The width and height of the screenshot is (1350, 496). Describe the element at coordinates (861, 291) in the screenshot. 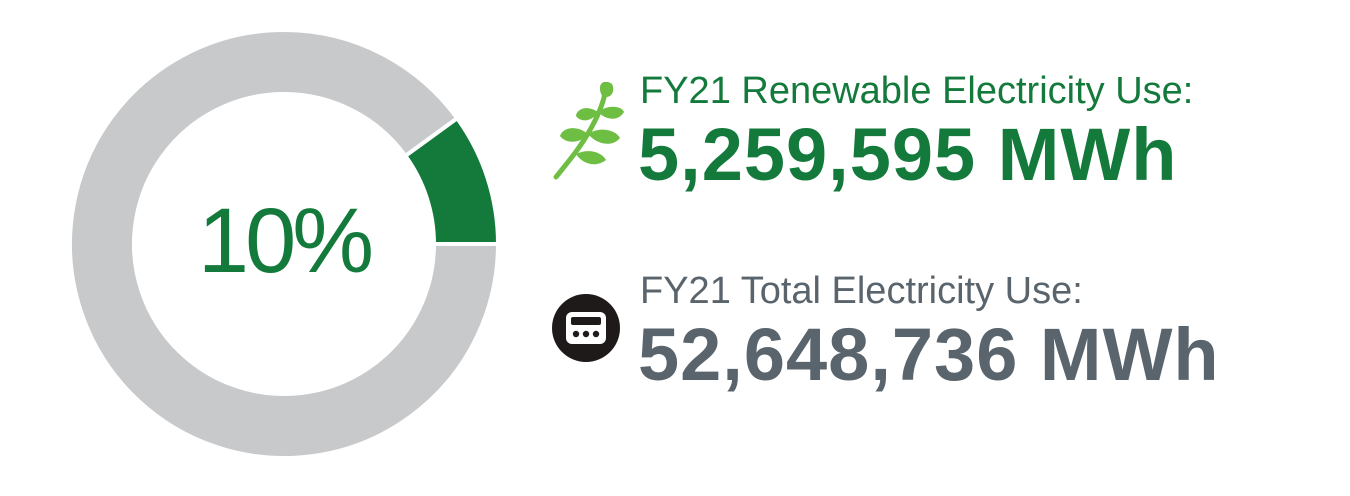

I see `total-stat-label: FY21 Total Electricity Use:` at that location.